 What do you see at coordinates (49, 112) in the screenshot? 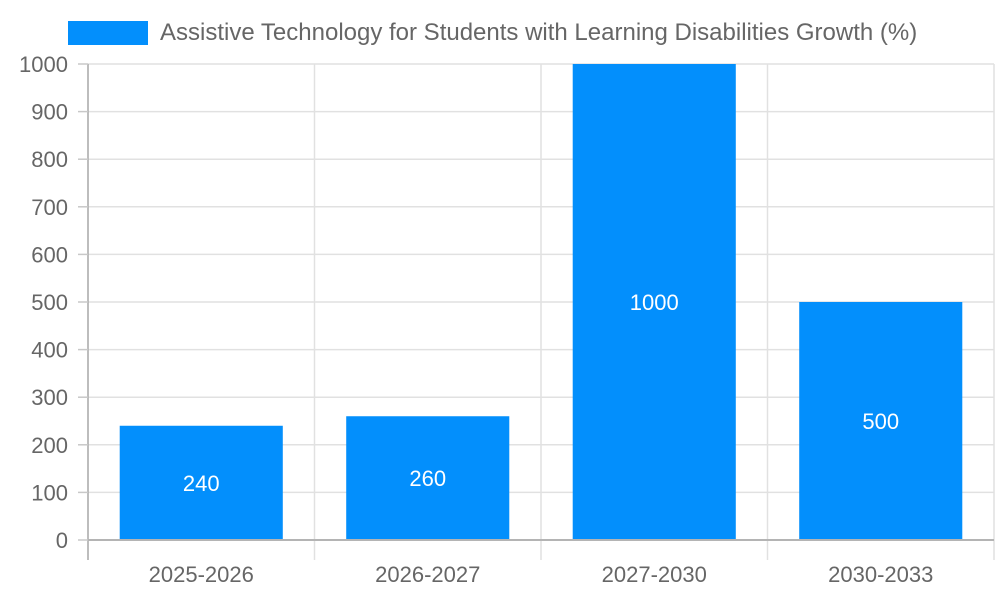
I see `y-tick-label: 900` at bounding box center [49, 112].